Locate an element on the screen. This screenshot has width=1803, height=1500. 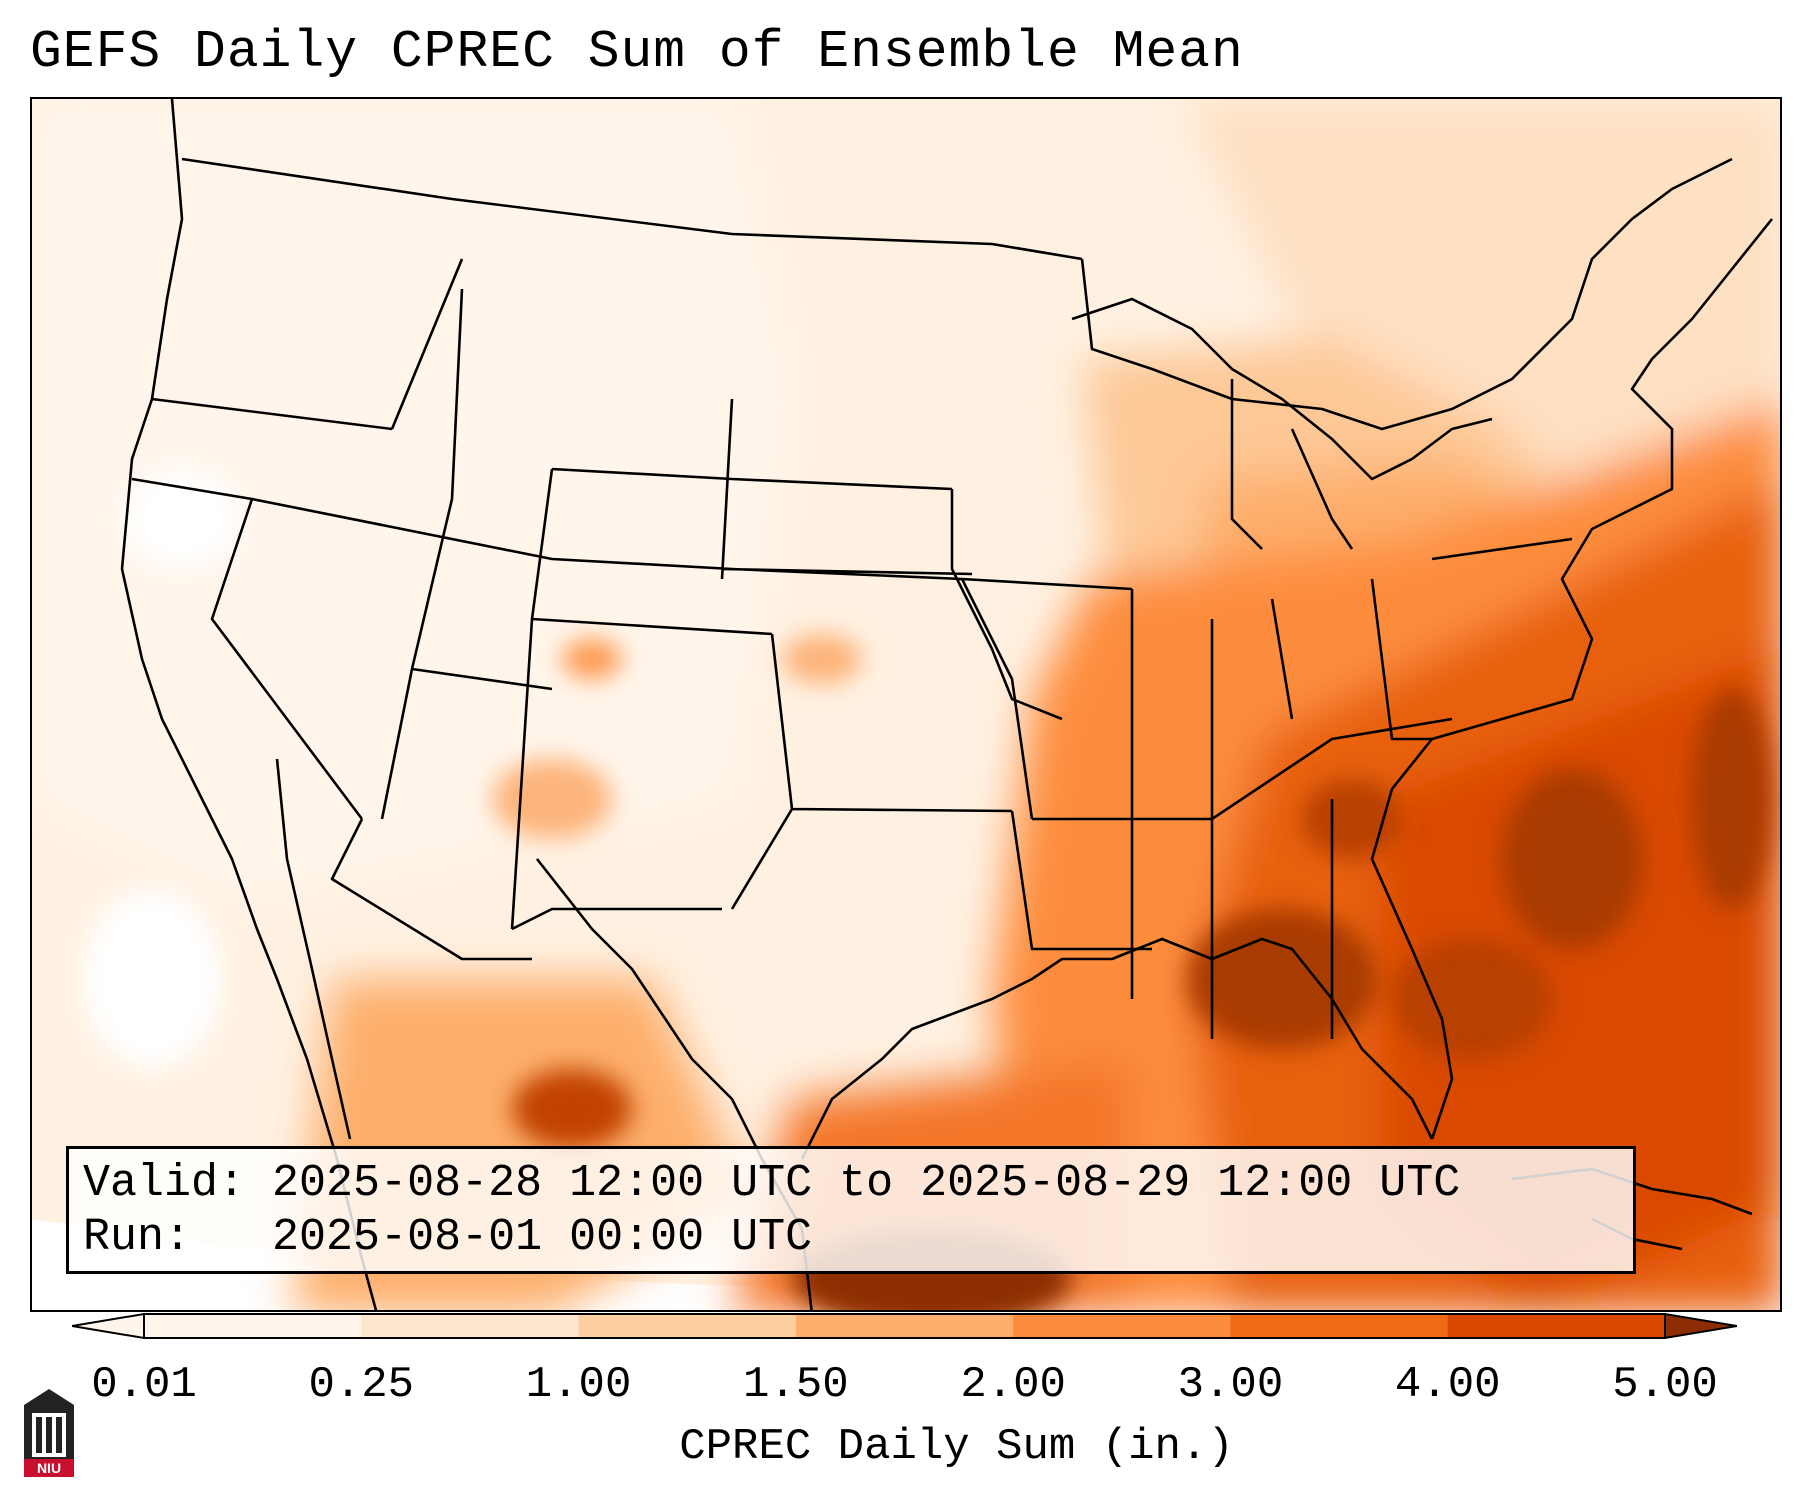
logo-banner is located at coordinates (49, 1468).